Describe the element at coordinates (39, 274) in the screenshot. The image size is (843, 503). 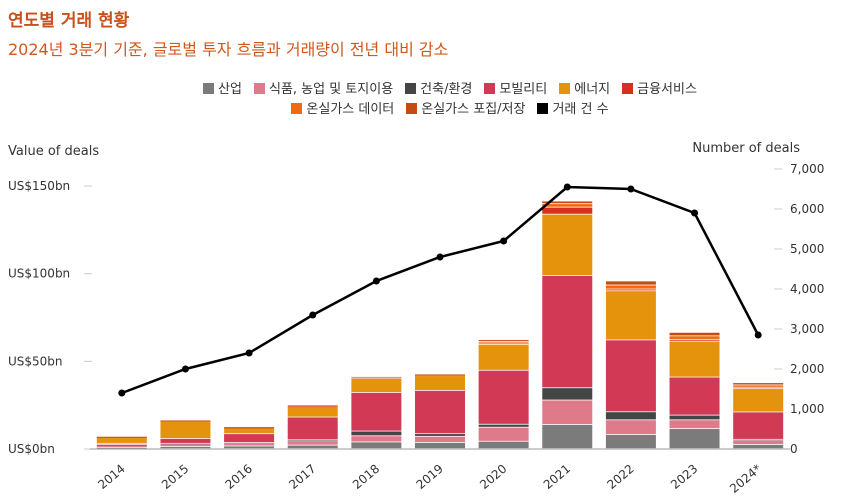
I see `y-tick-label: US$100bn` at that location.